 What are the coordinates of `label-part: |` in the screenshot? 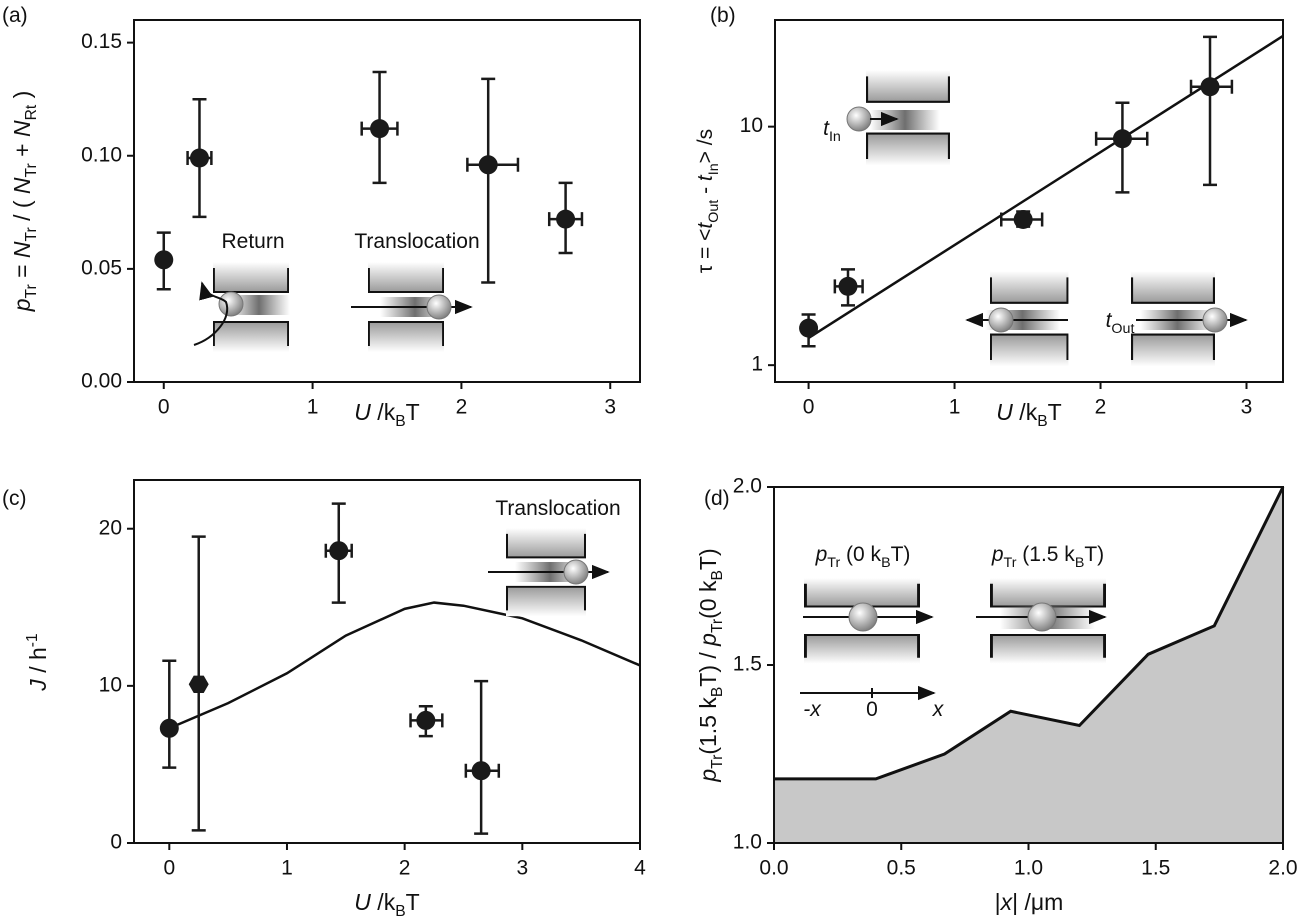 It's located at (998, 902).